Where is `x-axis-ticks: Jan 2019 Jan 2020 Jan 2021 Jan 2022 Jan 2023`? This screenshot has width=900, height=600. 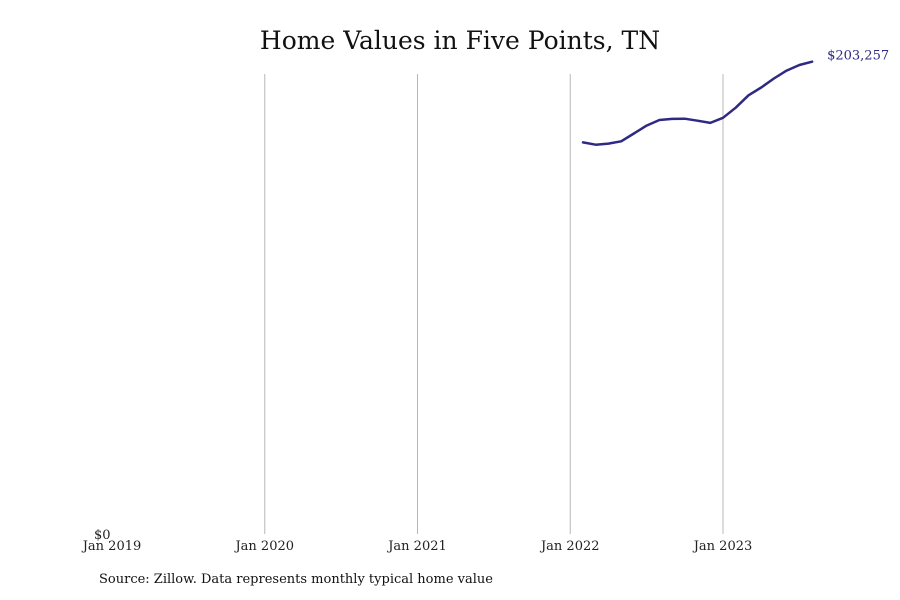 x-axis-ticks: Jan 2019 Jan 2020 Jan 2021 Jan 2022 Jan 2023 is located at coordinates (417, 546).